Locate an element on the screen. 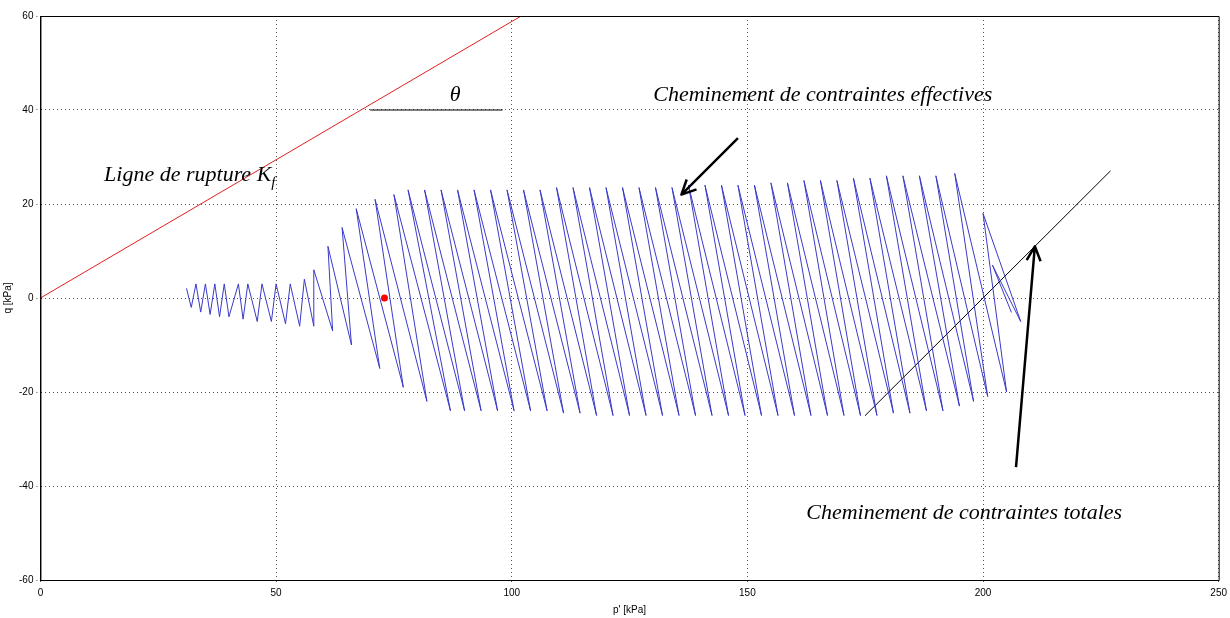  y-tick-label: 60 is located at coordinates (28, 15).